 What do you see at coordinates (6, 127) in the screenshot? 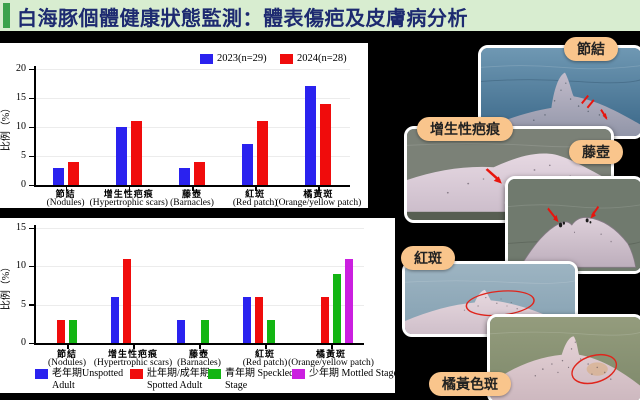
I see `y-axis-title: 比例（%）` at bounding box center [6, 127].